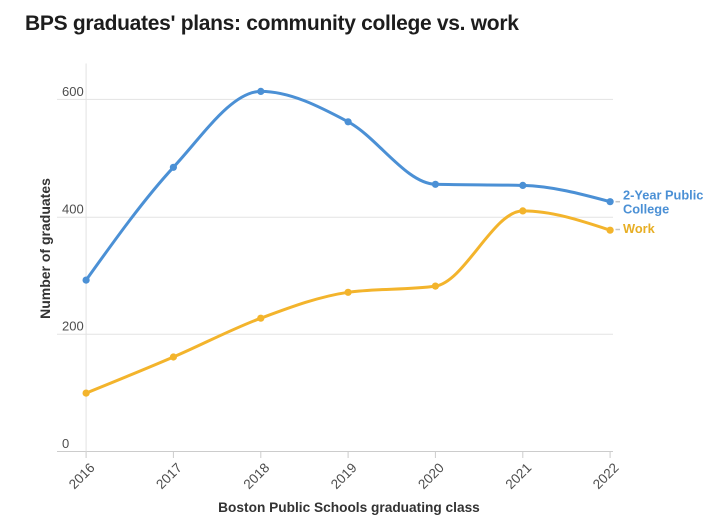 The image size is (705, 528). I want to click on svg-text: 2019, so click(344, 476).